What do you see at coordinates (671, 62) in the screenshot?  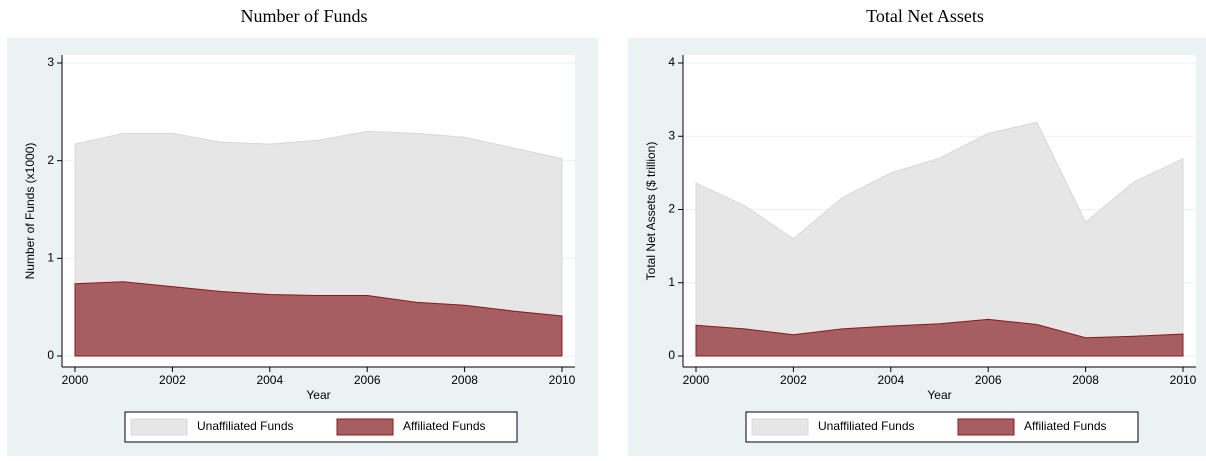 I see `y-tick-label: 4` at bounding box center [671, 62].